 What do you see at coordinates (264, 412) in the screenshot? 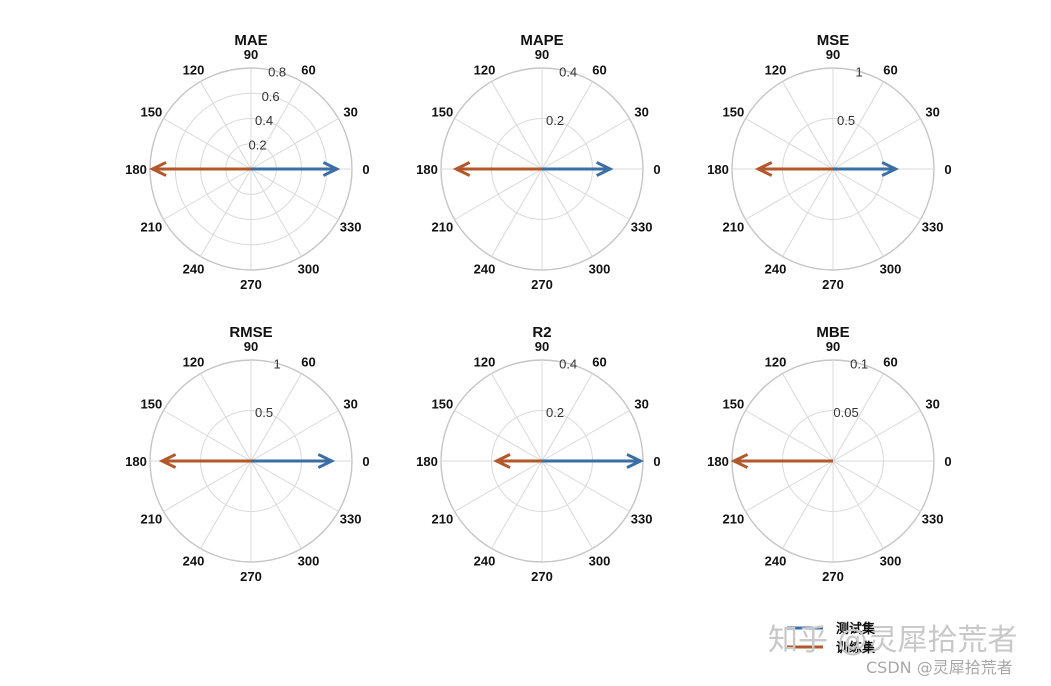
I see `radial-tick-label: 0.5` at bounding box center [264, 412].